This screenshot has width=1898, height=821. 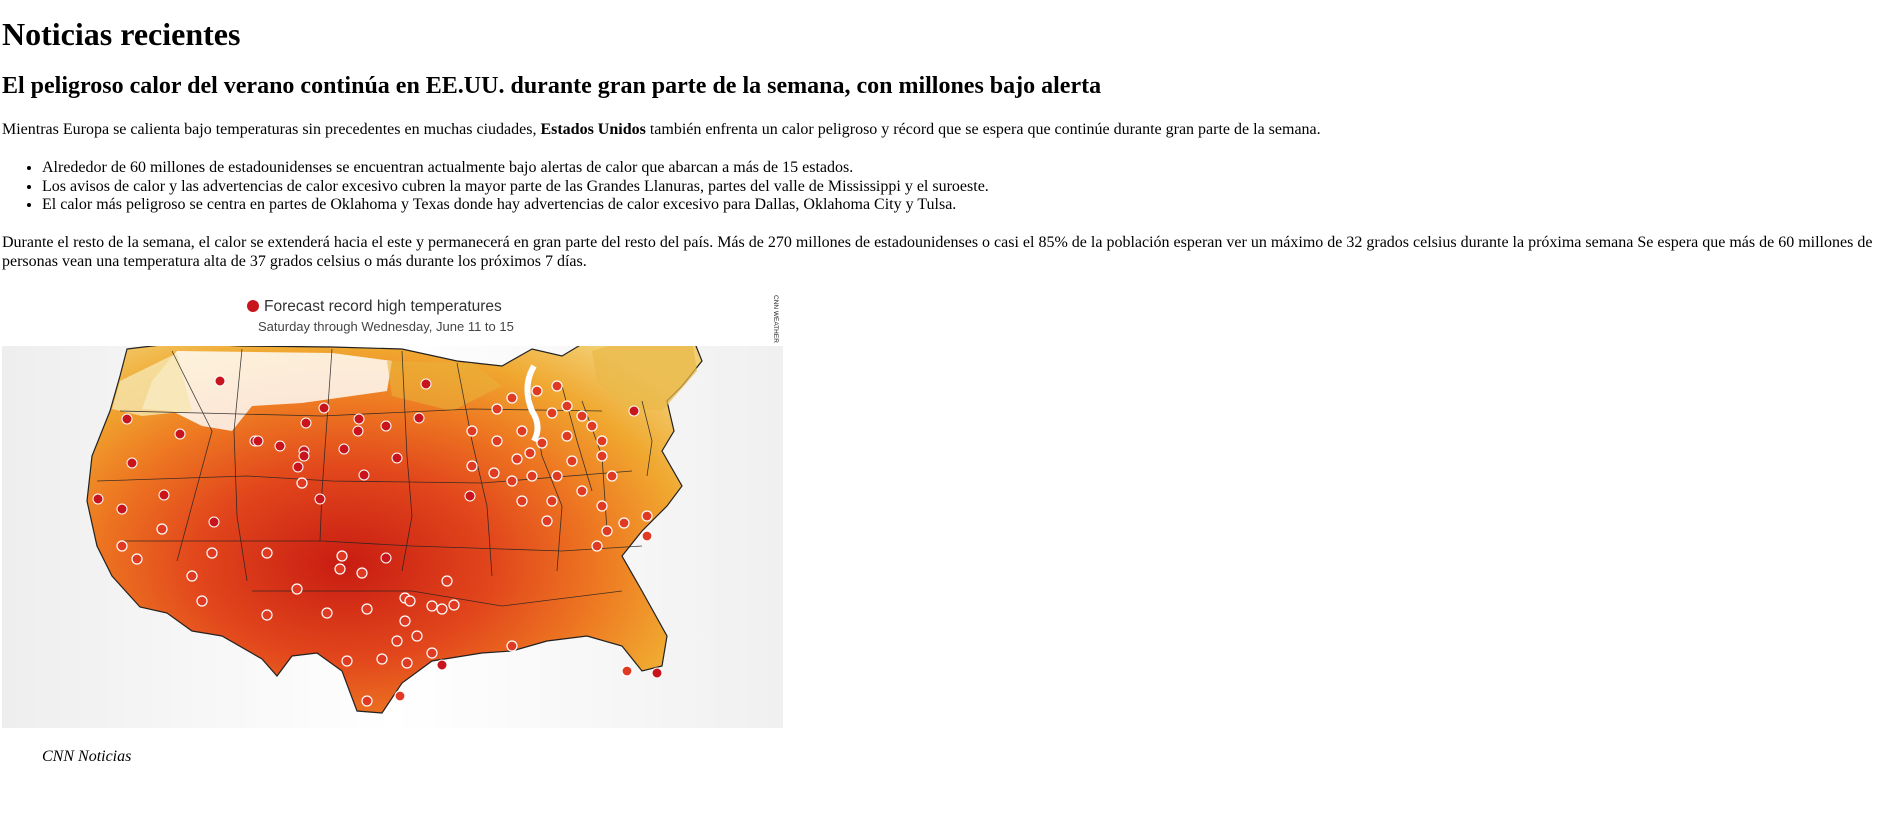 What do you see at coordinates (383, 306) in the screenshot?
I see `map-legend-label: Forecast record high temperatures` at bounding box center [383, 306].